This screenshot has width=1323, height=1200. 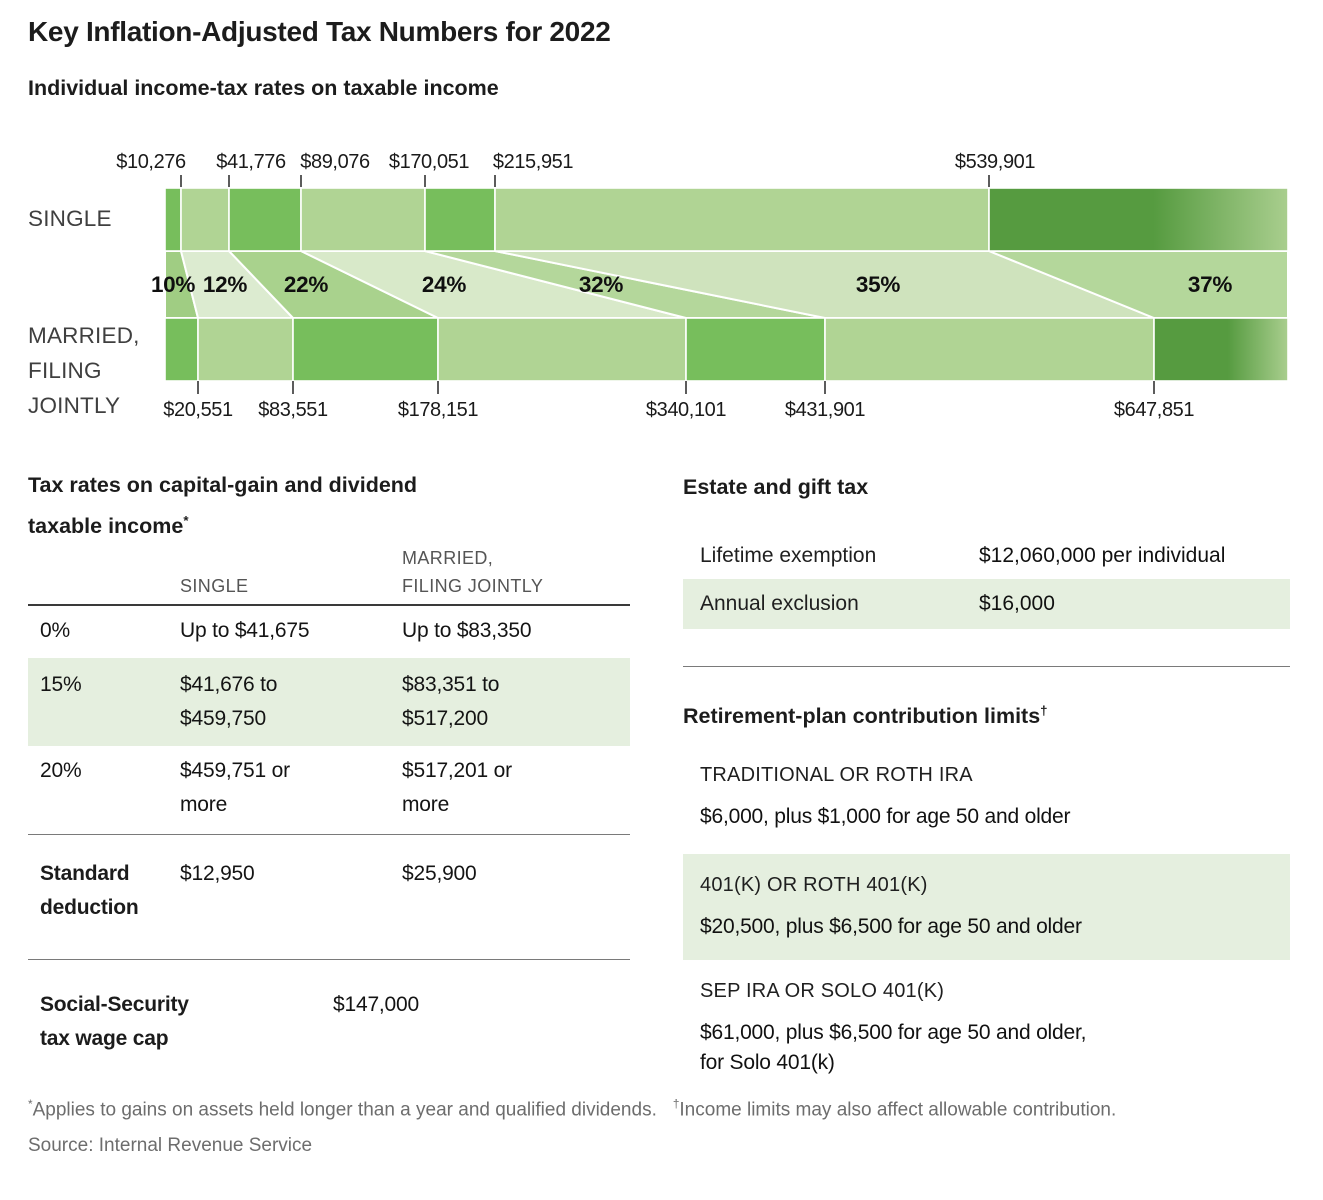 What do you see at coordinates (429, 162) in the screenshot?
I see `single-threshold-label: $170,051` at bounding box center [429, 162].